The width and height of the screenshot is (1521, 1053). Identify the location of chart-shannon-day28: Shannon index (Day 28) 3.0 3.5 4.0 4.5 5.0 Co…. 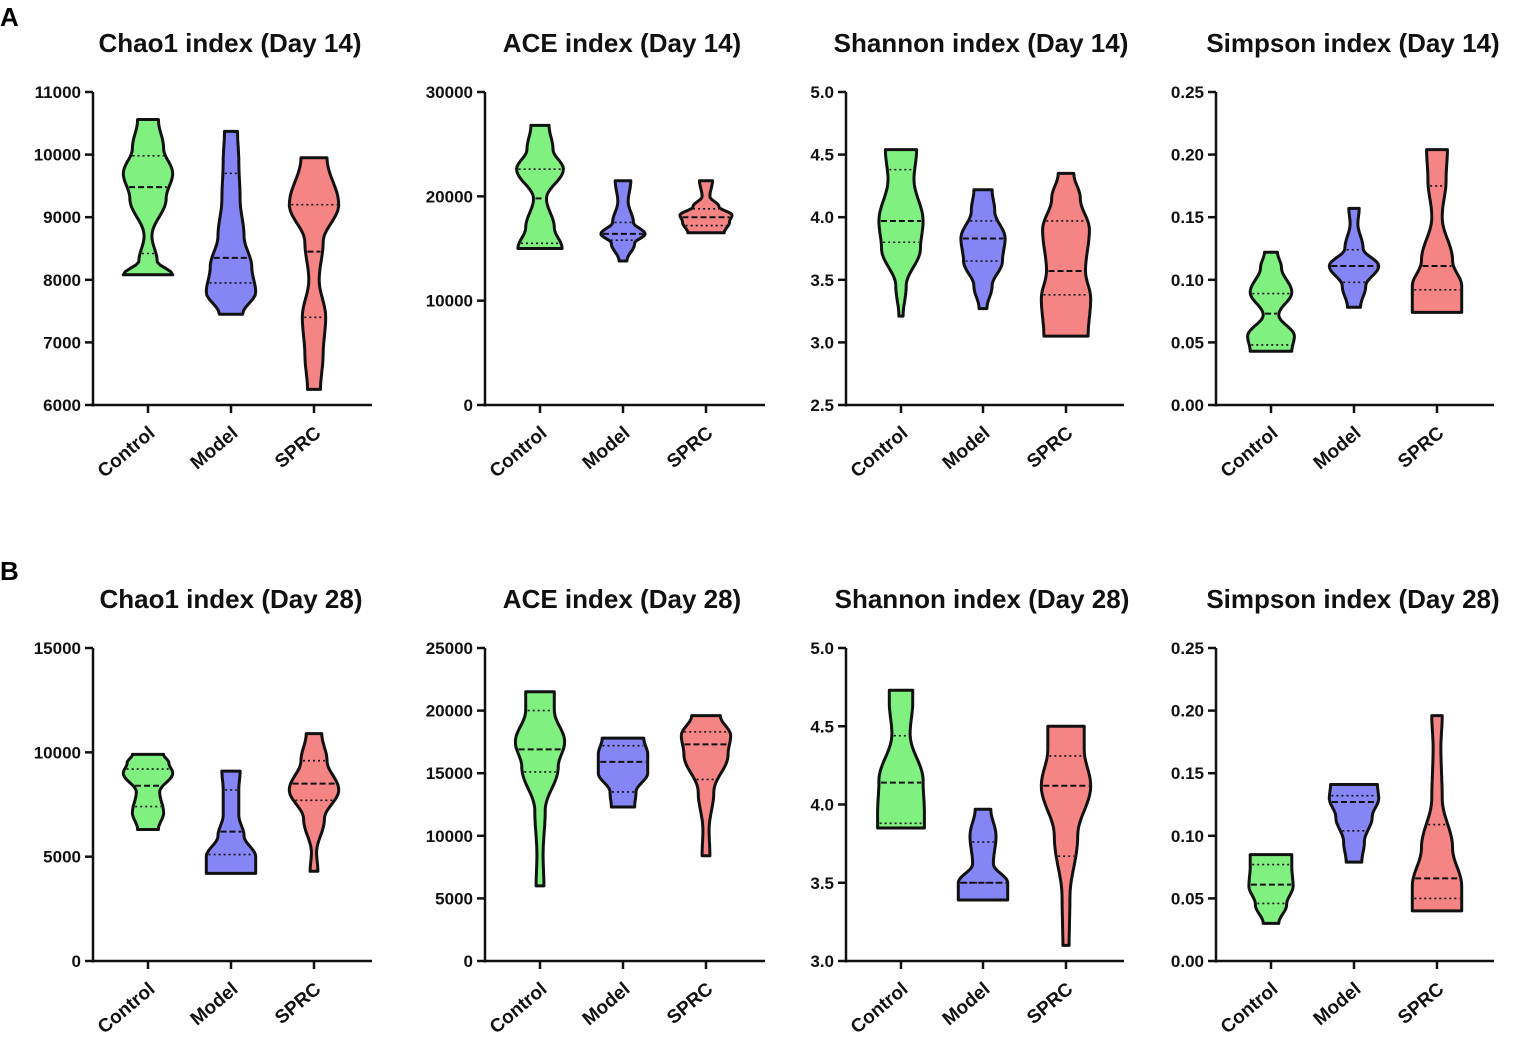
(969, 811).